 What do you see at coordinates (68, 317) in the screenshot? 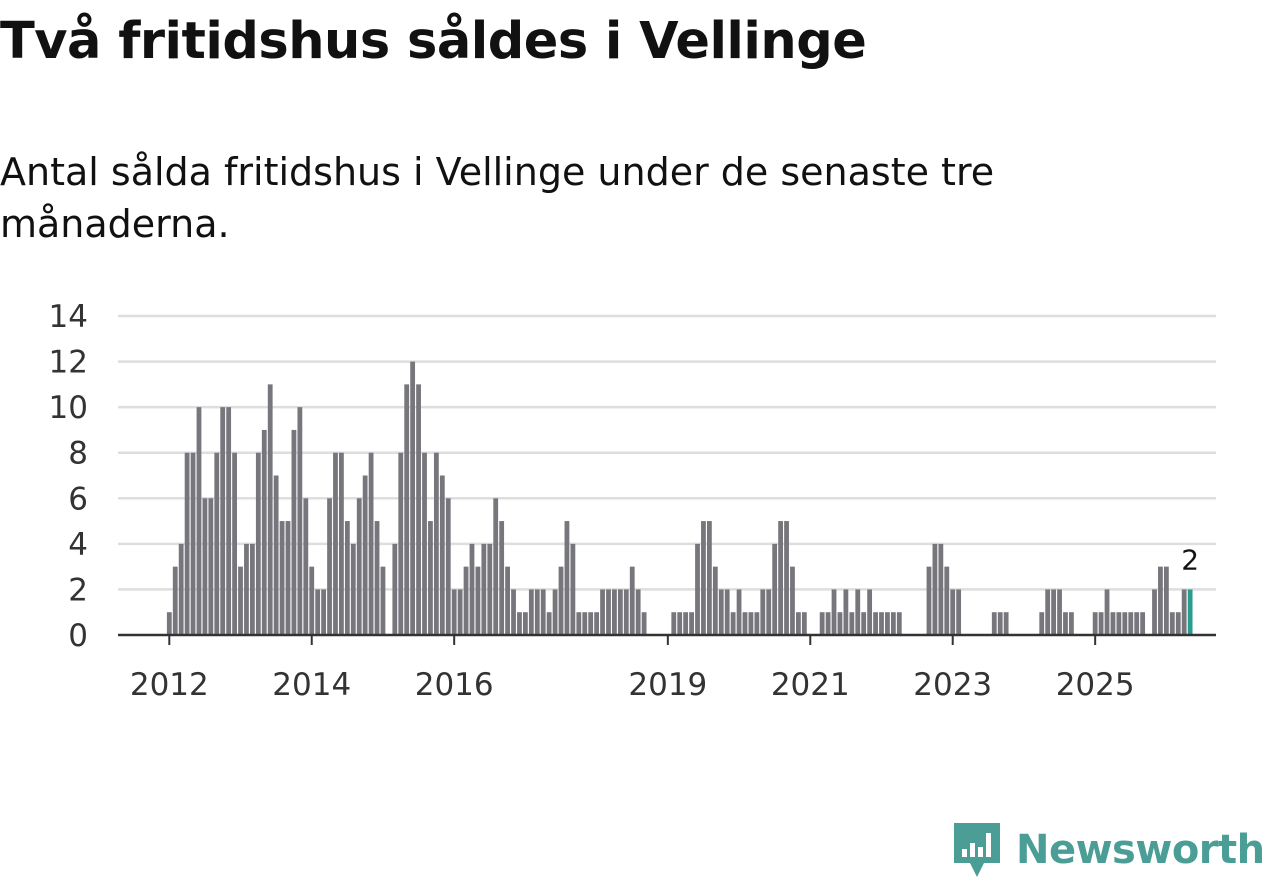
I see `y-tick-label: 14` at bounding box center [68, 317].